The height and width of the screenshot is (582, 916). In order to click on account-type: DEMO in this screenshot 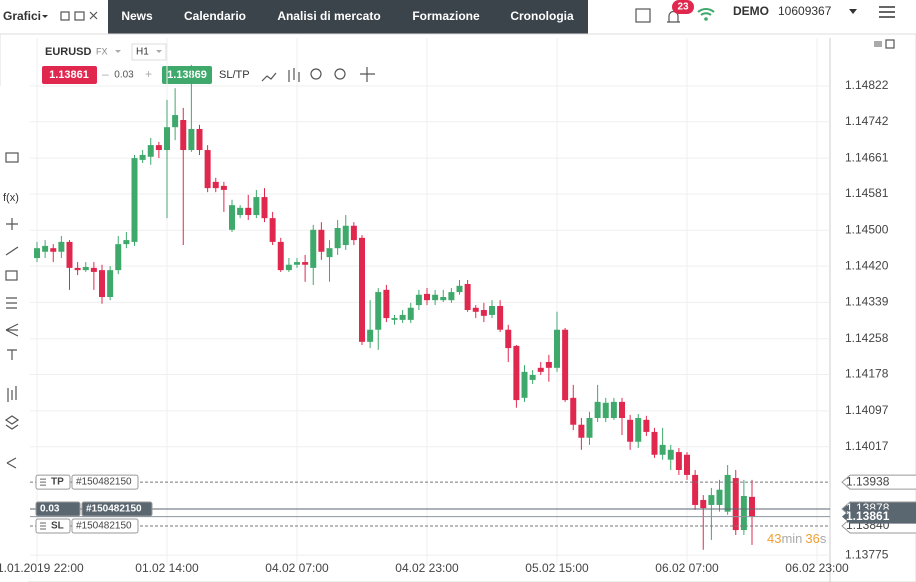, I will do `click(751, 11)`.